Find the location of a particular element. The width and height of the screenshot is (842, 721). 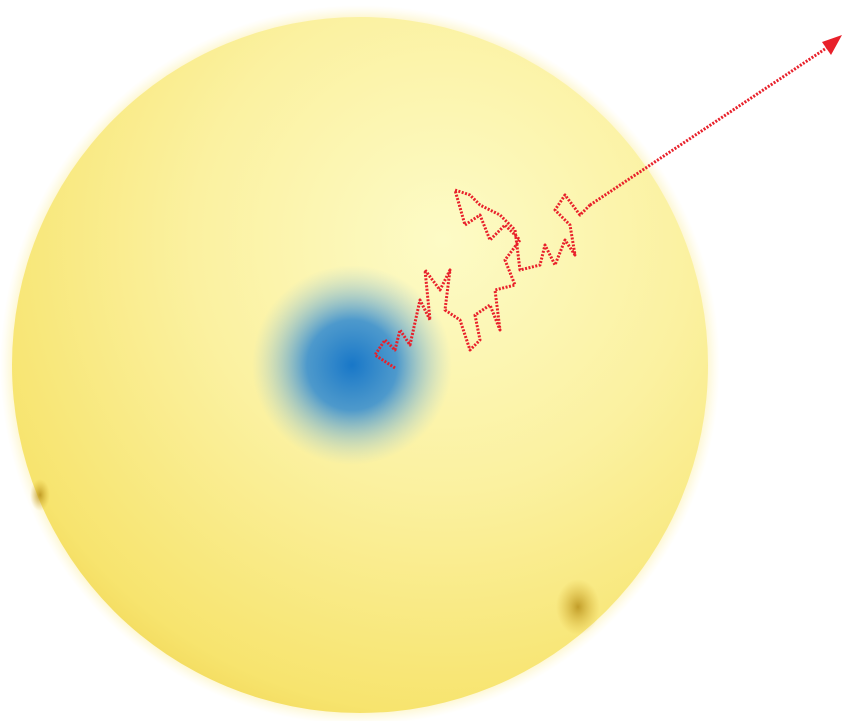

photon-escape is located at coordinates (709, 126).